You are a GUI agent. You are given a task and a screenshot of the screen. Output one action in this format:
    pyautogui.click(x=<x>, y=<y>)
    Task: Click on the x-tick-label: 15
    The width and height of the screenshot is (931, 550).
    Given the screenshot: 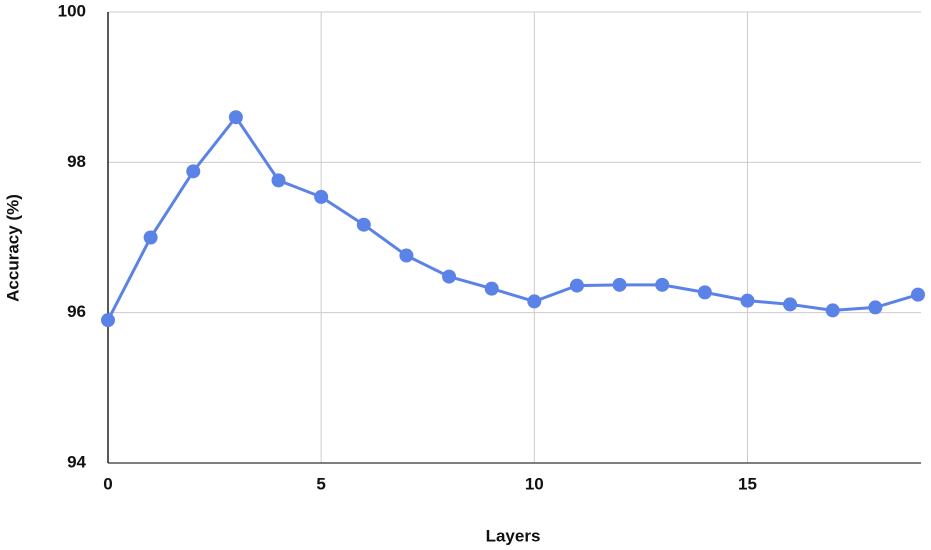 What is the action you would take?
    pyautogui.click(x=747, y=483)
    